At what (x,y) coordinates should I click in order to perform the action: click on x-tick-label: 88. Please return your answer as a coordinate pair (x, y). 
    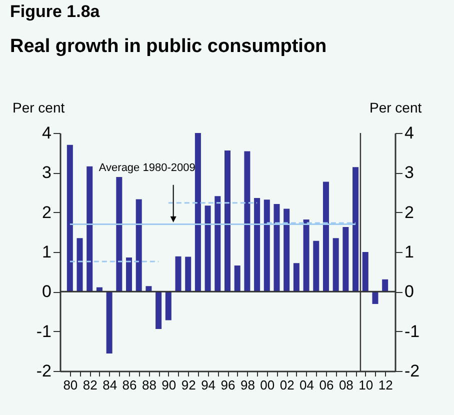
    Looking at the image, I should click on (149, 385).